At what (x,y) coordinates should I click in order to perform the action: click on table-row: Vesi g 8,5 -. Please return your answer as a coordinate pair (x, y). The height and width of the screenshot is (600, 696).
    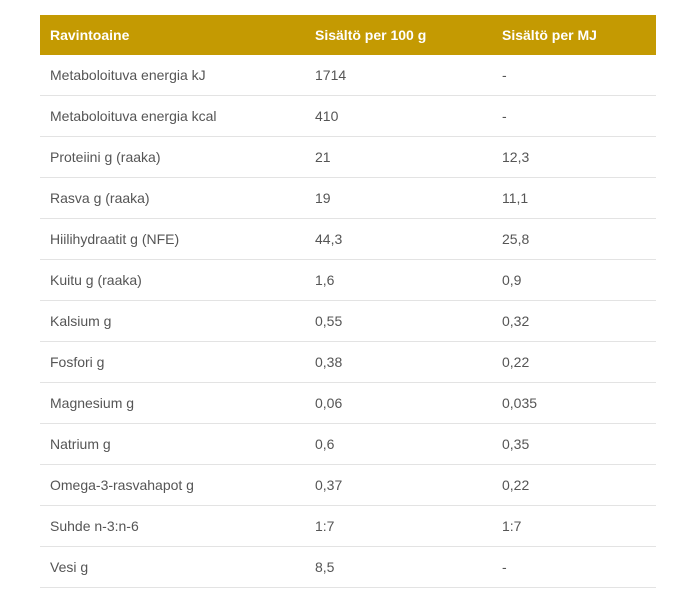
    Looking at the image, I should click on (348, 567).